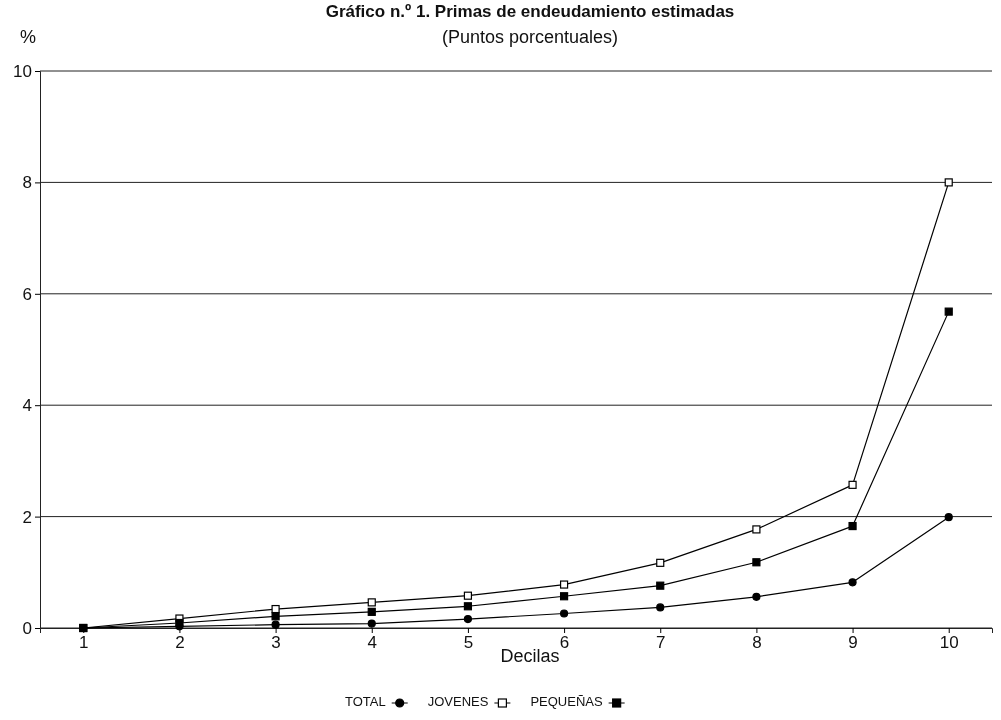  What do you see at coordinates (530, 11) in the screenshot?
I see `chart-title: Gráfico n.º 1. Primas de endeudamiento estimadas` at bounding box center [530, 11].